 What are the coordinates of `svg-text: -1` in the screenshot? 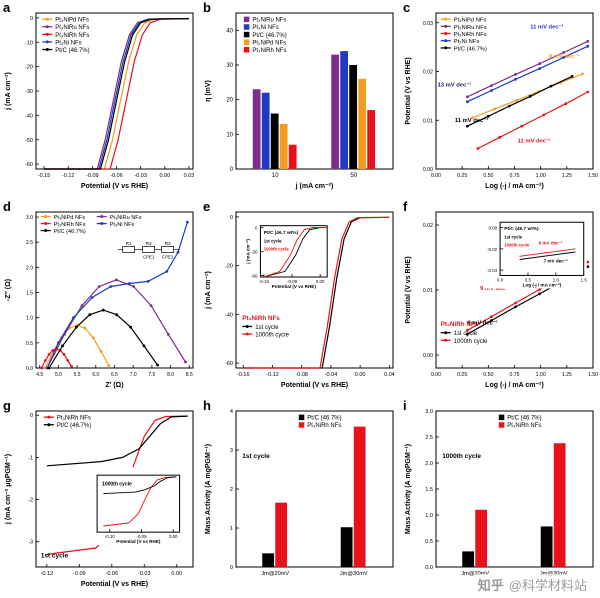 It's located at (30, 458).